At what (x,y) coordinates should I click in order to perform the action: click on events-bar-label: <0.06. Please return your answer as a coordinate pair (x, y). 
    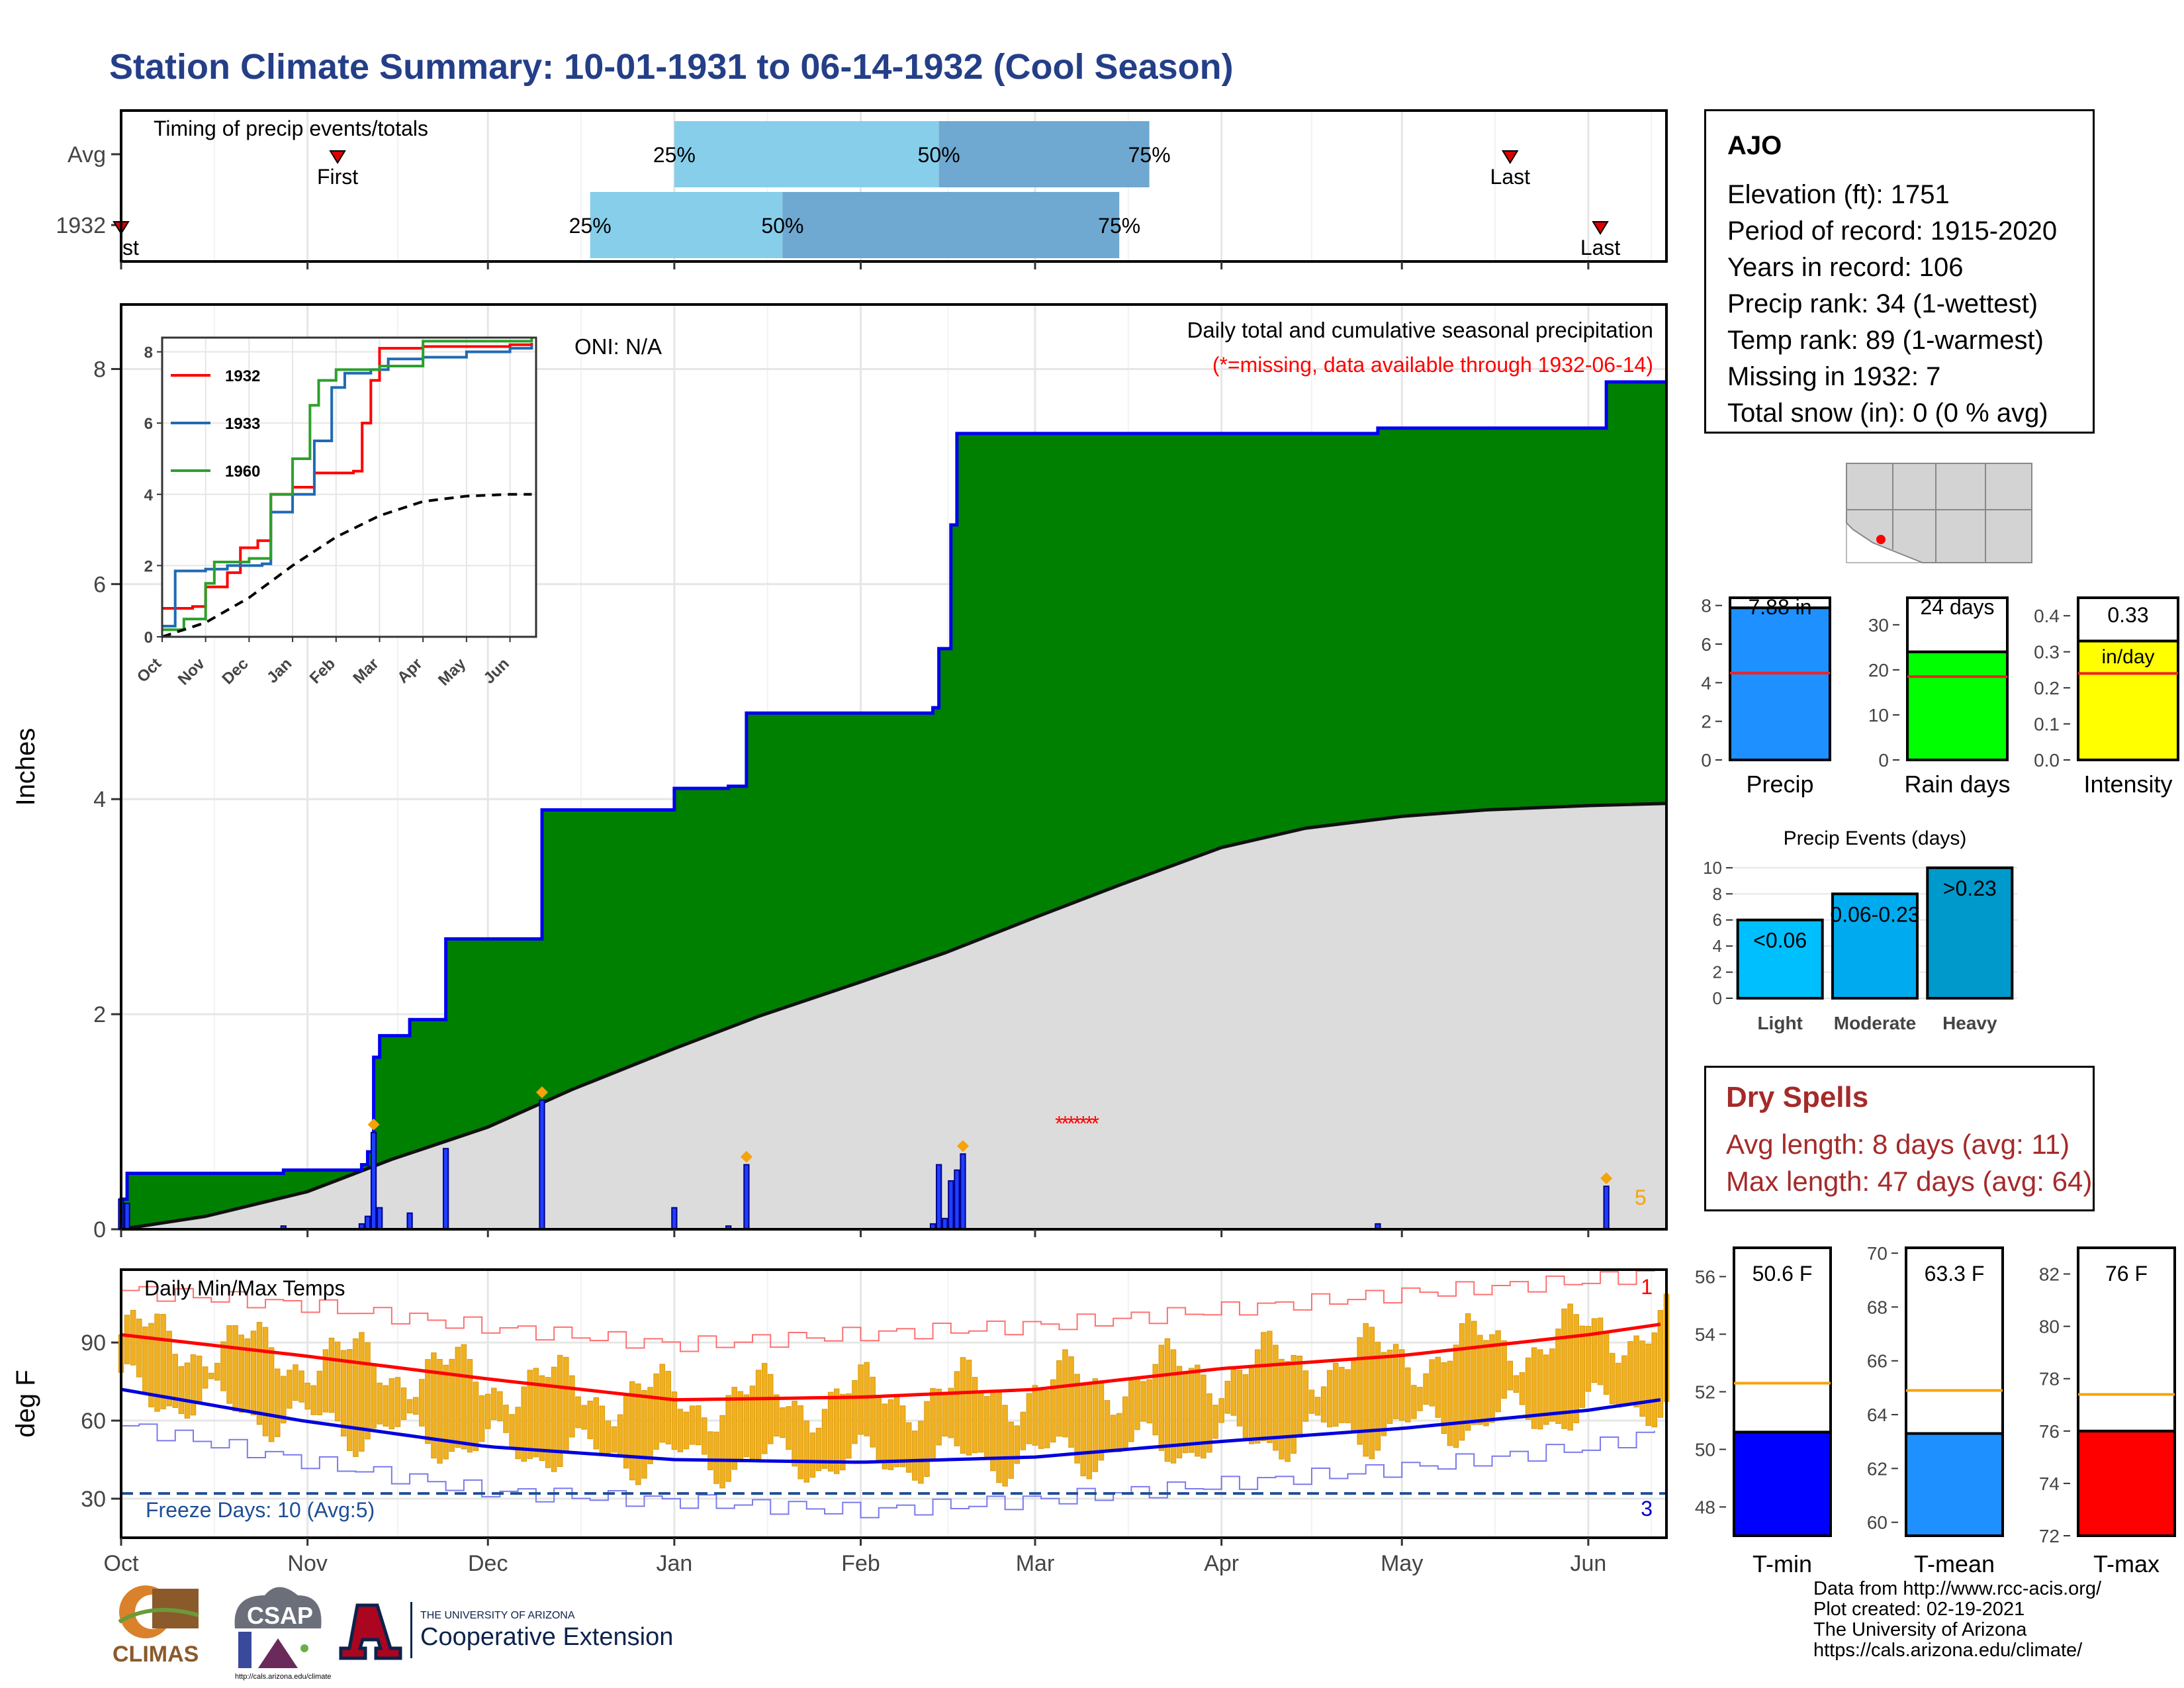
    Looking at the image, I should click on (1780, 941).